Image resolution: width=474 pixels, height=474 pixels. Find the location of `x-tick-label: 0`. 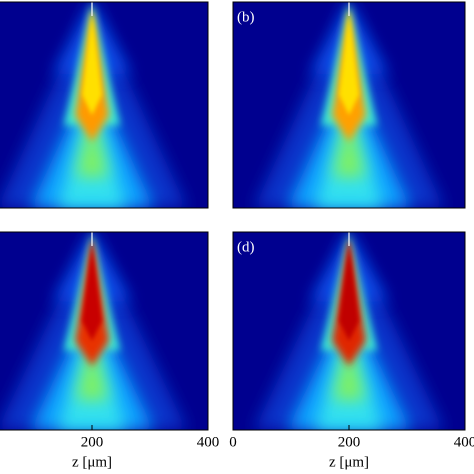

x-tick-label: 0 is located at coordinates (233, 442).